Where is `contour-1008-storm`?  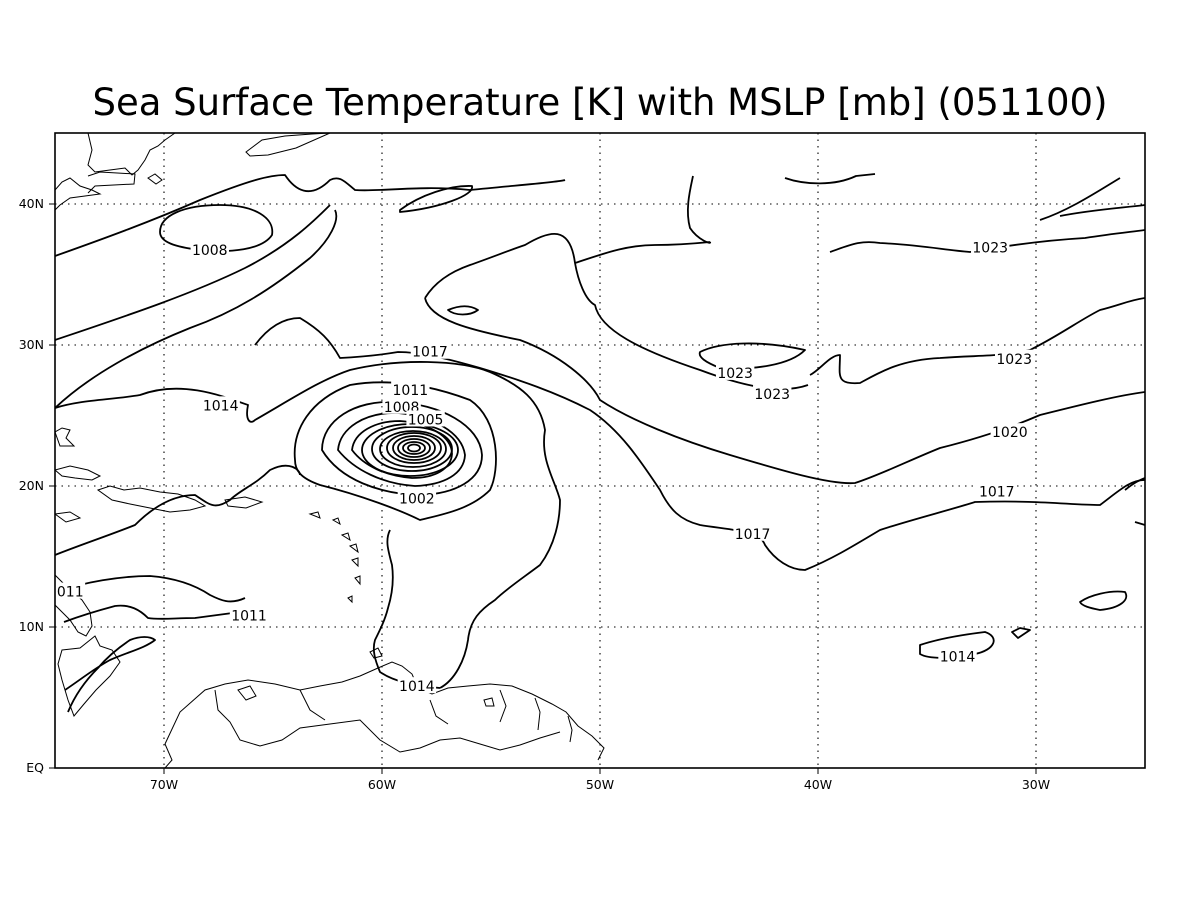 contour-1008-storm is located at coordinates (402, 448).